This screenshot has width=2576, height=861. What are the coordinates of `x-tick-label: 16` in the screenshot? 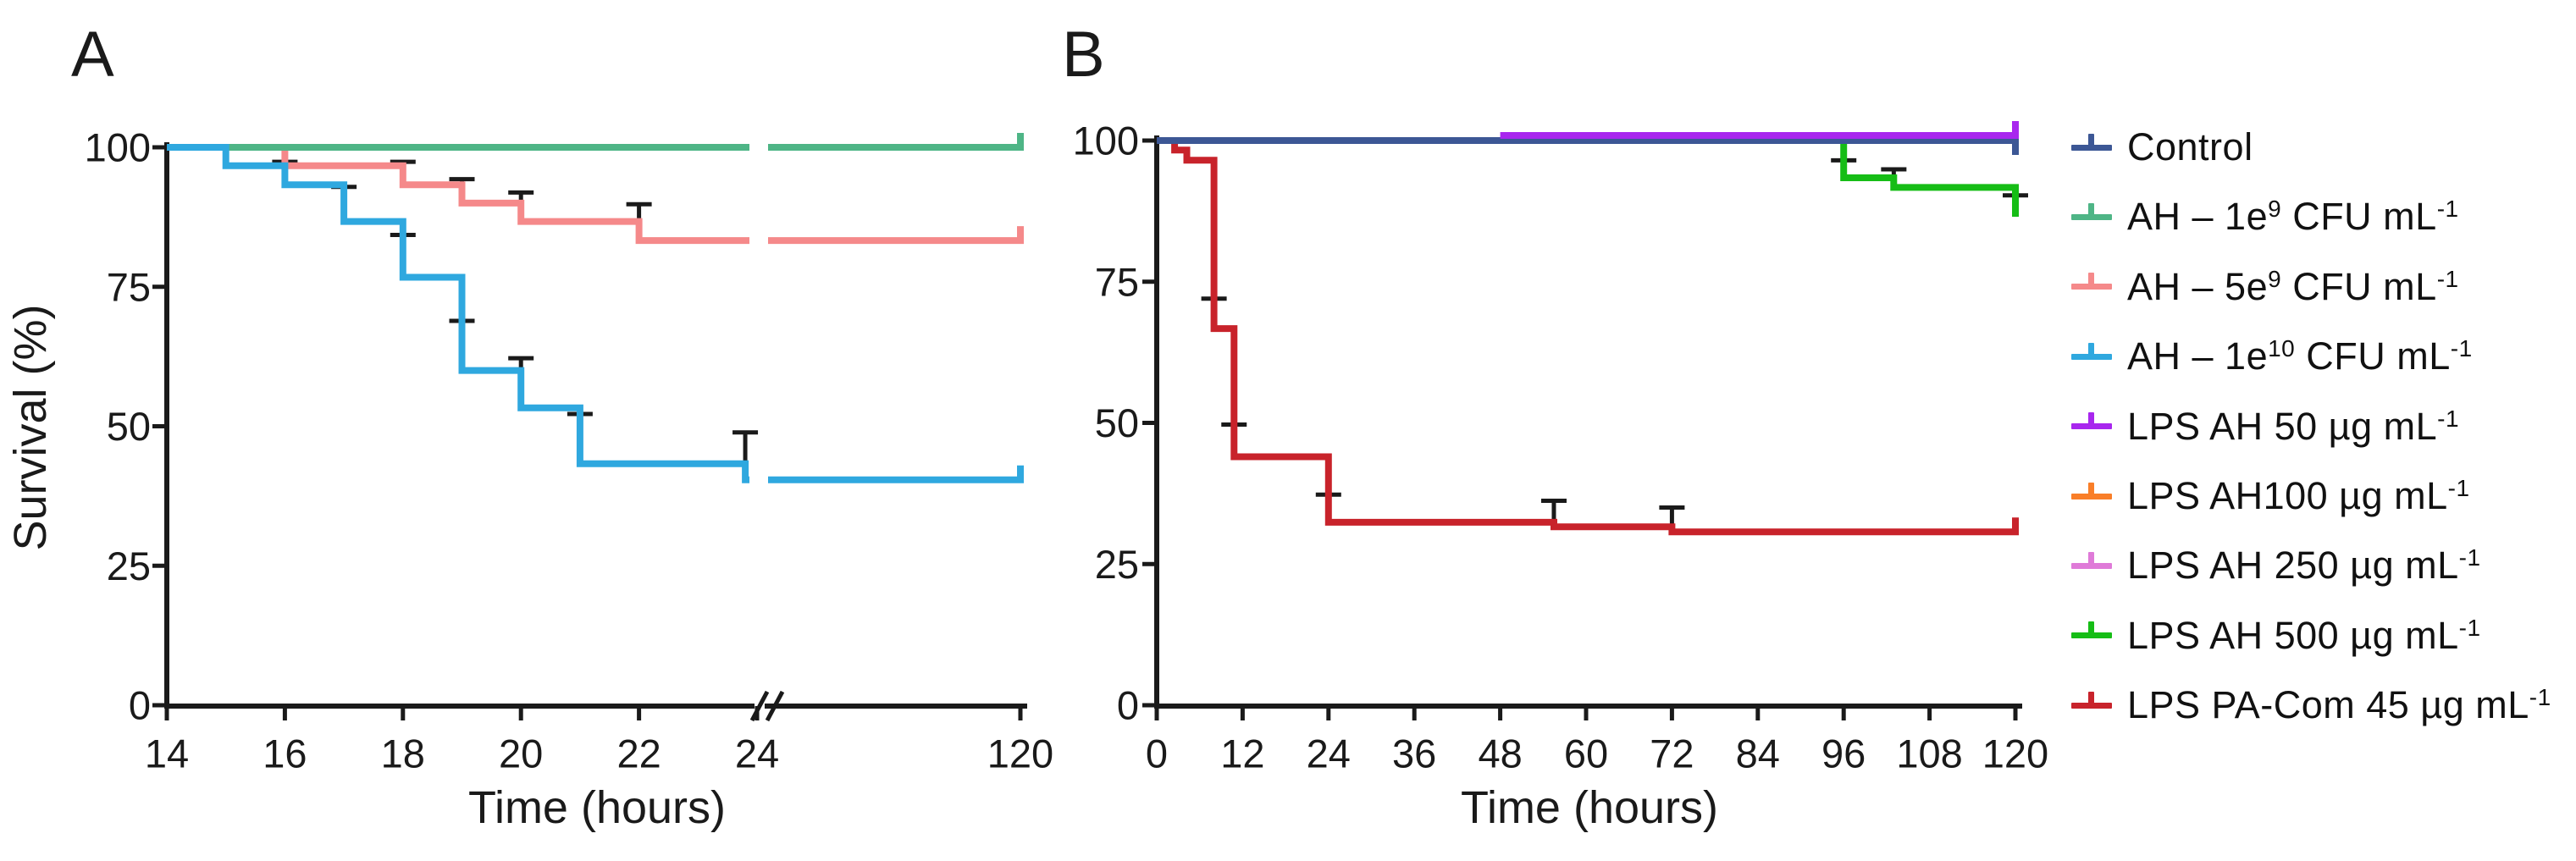 It's located at (285, 753).